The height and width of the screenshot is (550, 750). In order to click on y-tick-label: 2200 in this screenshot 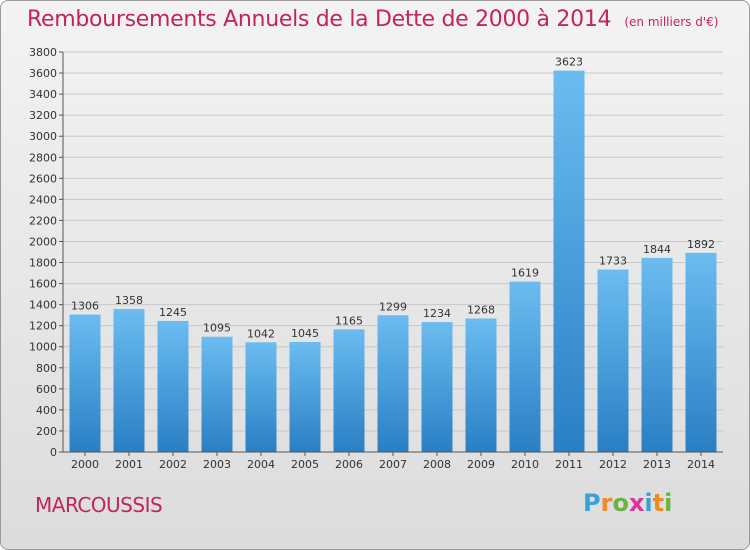, I will do `click(43, 220)`.